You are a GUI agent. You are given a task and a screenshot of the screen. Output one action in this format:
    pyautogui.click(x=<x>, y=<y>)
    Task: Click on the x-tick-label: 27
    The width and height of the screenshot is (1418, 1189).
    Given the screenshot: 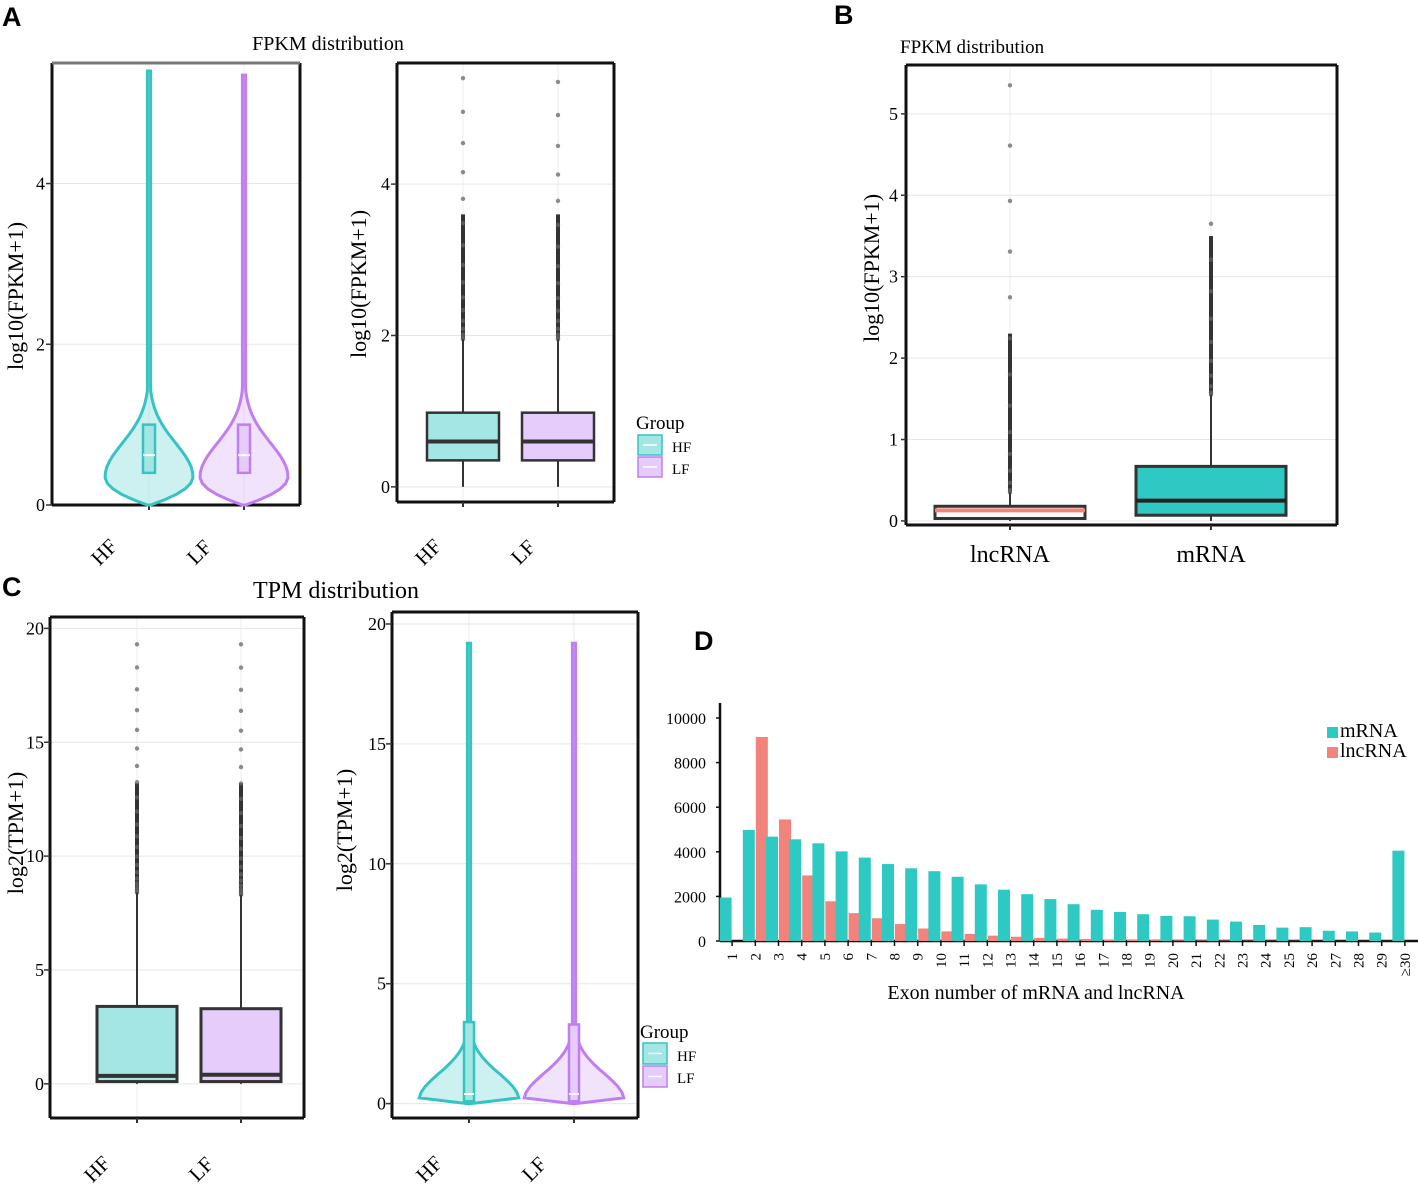 What is the action you would take?
    pyautogui.click(x=1336, y=961)
    